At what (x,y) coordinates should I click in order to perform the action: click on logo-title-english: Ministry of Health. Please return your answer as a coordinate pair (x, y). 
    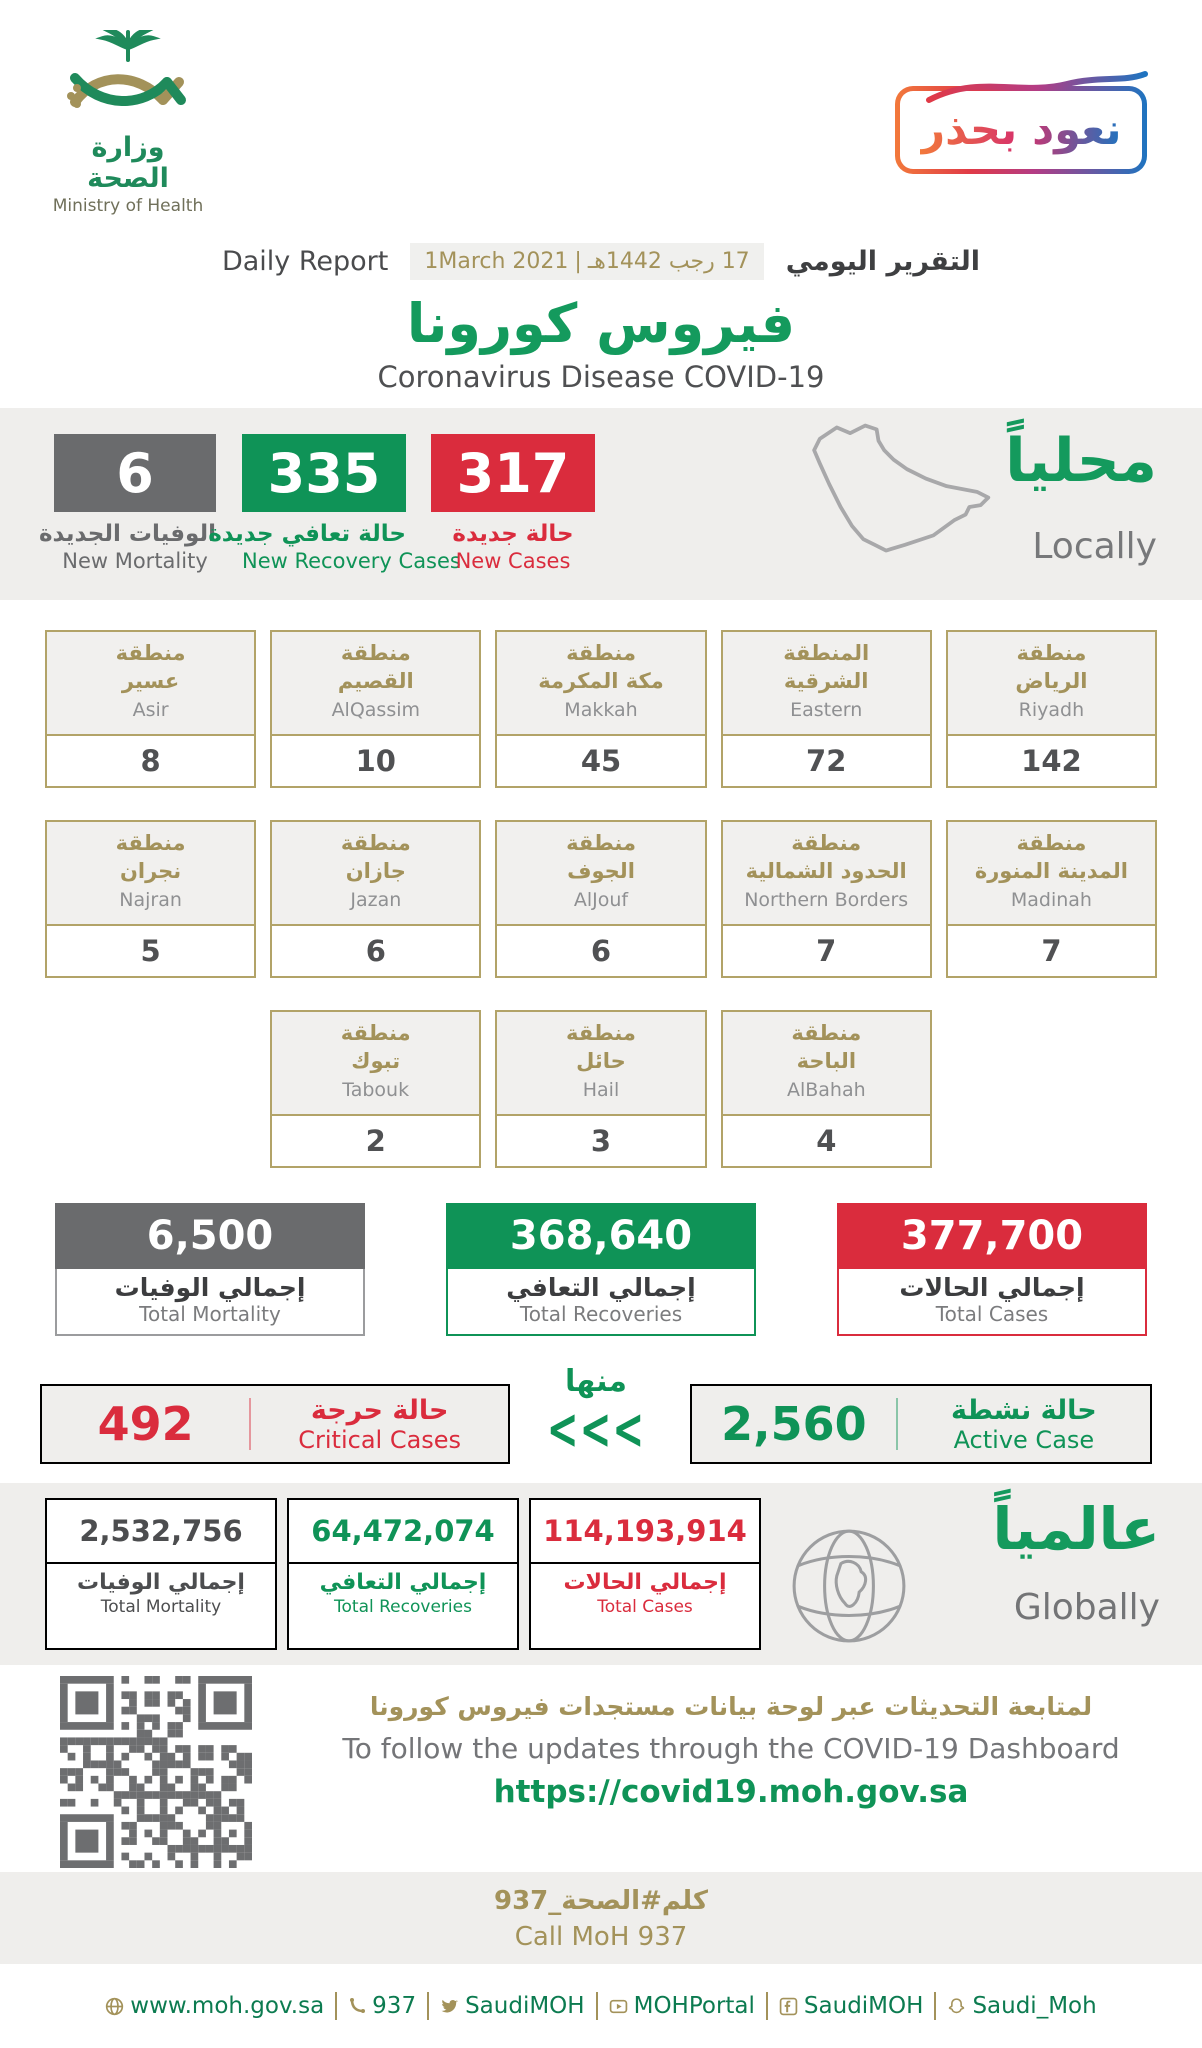
    Looking at the image, I should click on (128, 206).